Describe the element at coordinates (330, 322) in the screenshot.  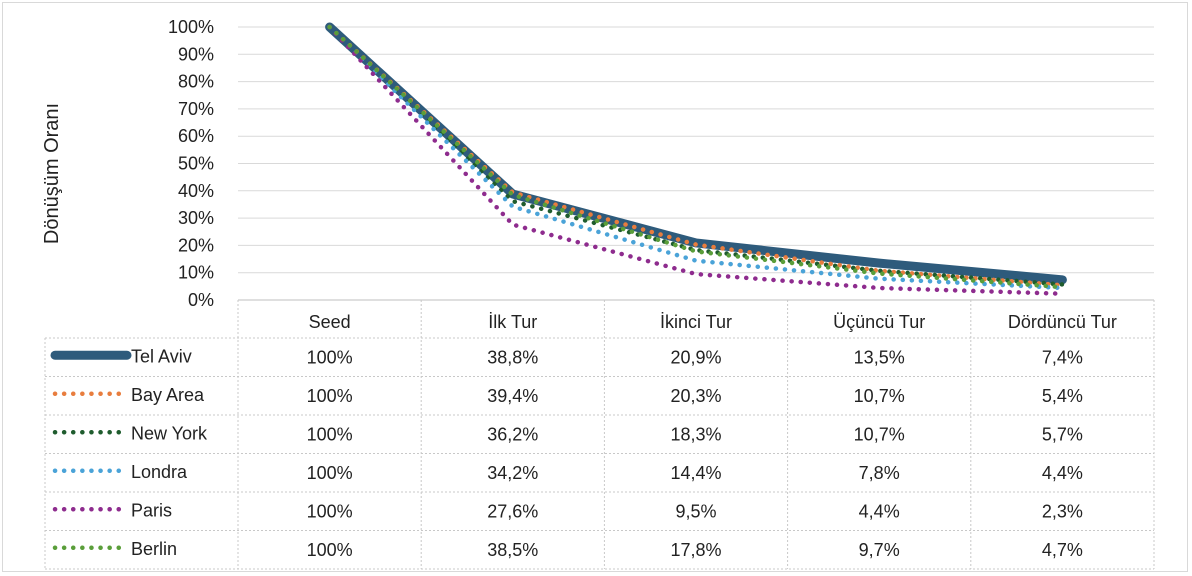
I see `category-label: Seed` at that location.